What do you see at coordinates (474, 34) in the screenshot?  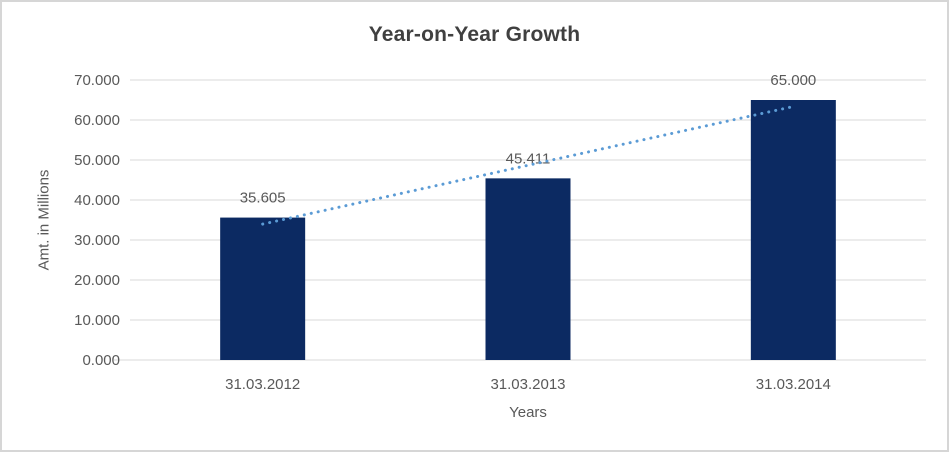 I see `chart-title: Year-on-Year Growth` at bounding box center [474, 34].